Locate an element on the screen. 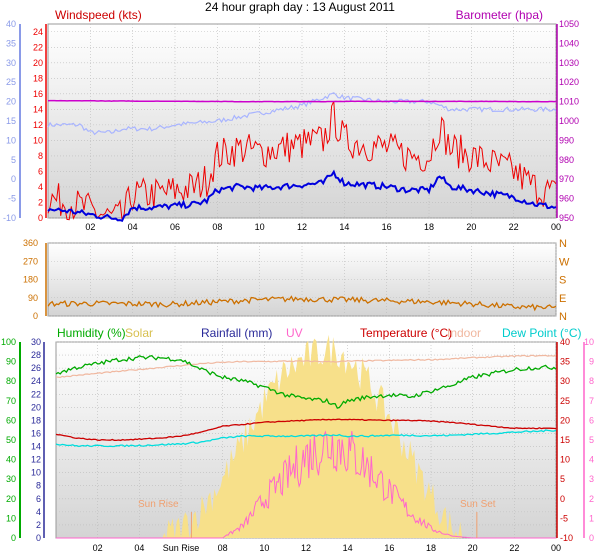  rainfall-tick-label: 8 is located at coordinates (38, 486).